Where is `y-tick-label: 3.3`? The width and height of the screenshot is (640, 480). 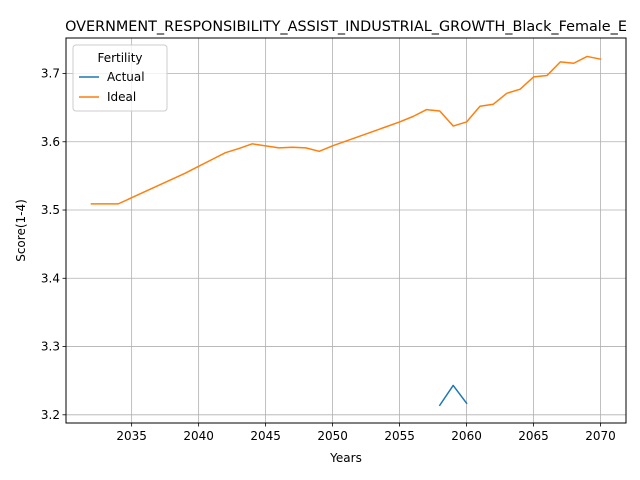 y-tick-label: 3.3 is located at coordinates (50, 347).